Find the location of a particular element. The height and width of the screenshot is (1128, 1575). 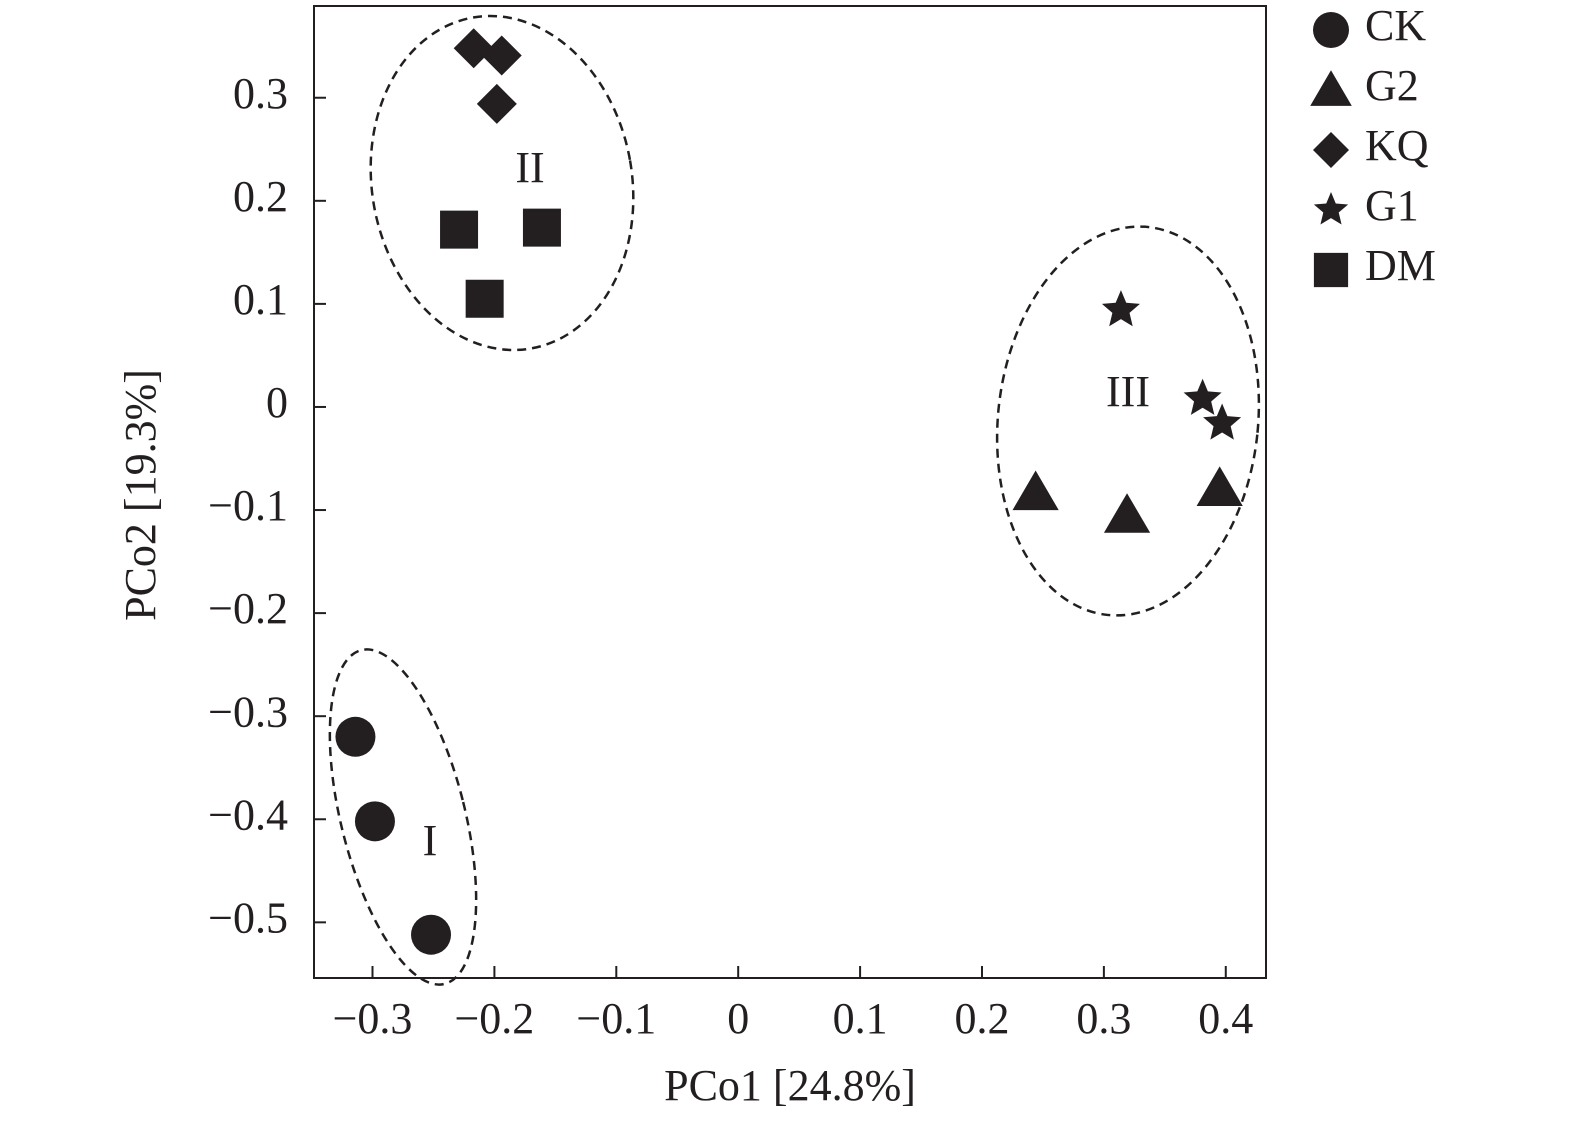

x-axis-title: PCo1 [24.8%] is located at coordinates (790, 1085).